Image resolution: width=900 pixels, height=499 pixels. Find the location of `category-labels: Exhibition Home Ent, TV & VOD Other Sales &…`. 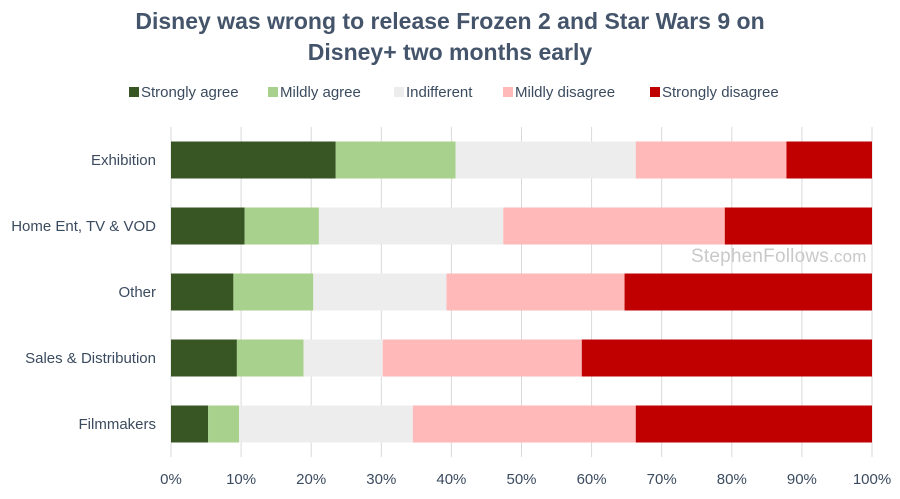

category-labels: Exhibition Home Ent, TV & VOD Other Sales &… is located at coordinates (83, 292).